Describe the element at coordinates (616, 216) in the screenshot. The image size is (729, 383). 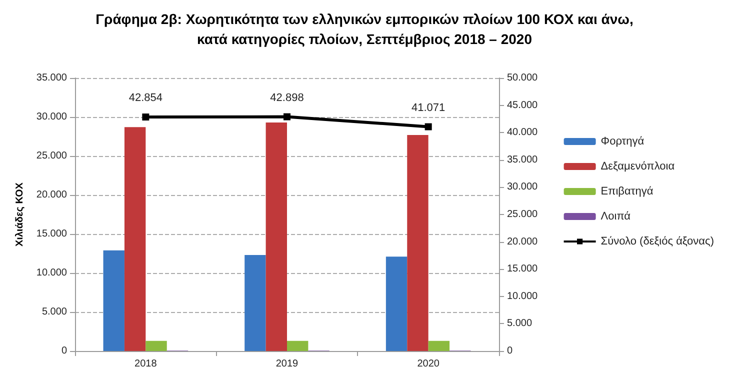
I see `legend-label: Λοιπά` at that location.